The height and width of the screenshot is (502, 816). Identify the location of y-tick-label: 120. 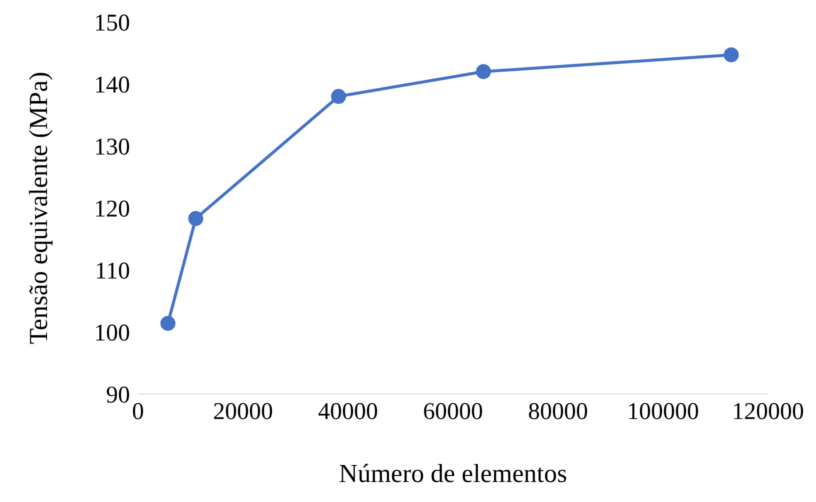
(112, 209).